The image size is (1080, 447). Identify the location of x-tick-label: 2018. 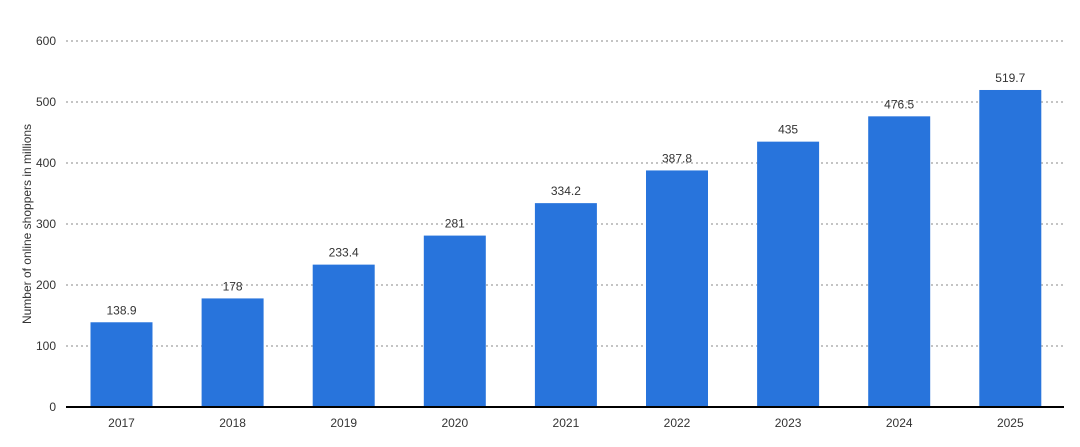
(232, 423).